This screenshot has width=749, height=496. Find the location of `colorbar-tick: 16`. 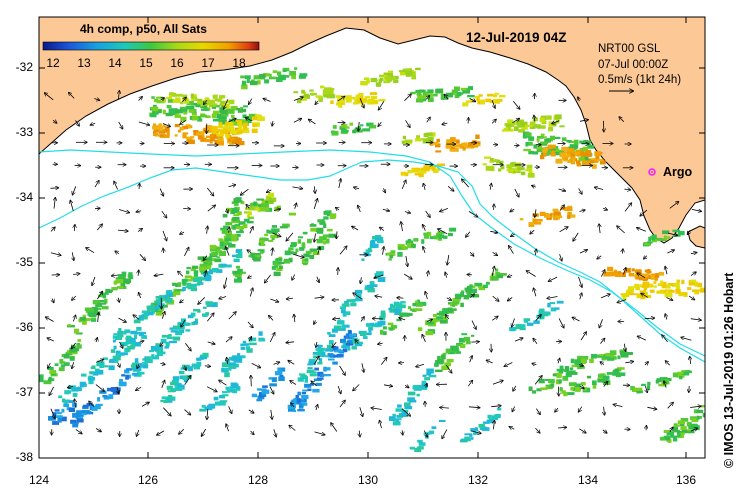

colorbar-tick: 16 is located at coordinates (177, 63).